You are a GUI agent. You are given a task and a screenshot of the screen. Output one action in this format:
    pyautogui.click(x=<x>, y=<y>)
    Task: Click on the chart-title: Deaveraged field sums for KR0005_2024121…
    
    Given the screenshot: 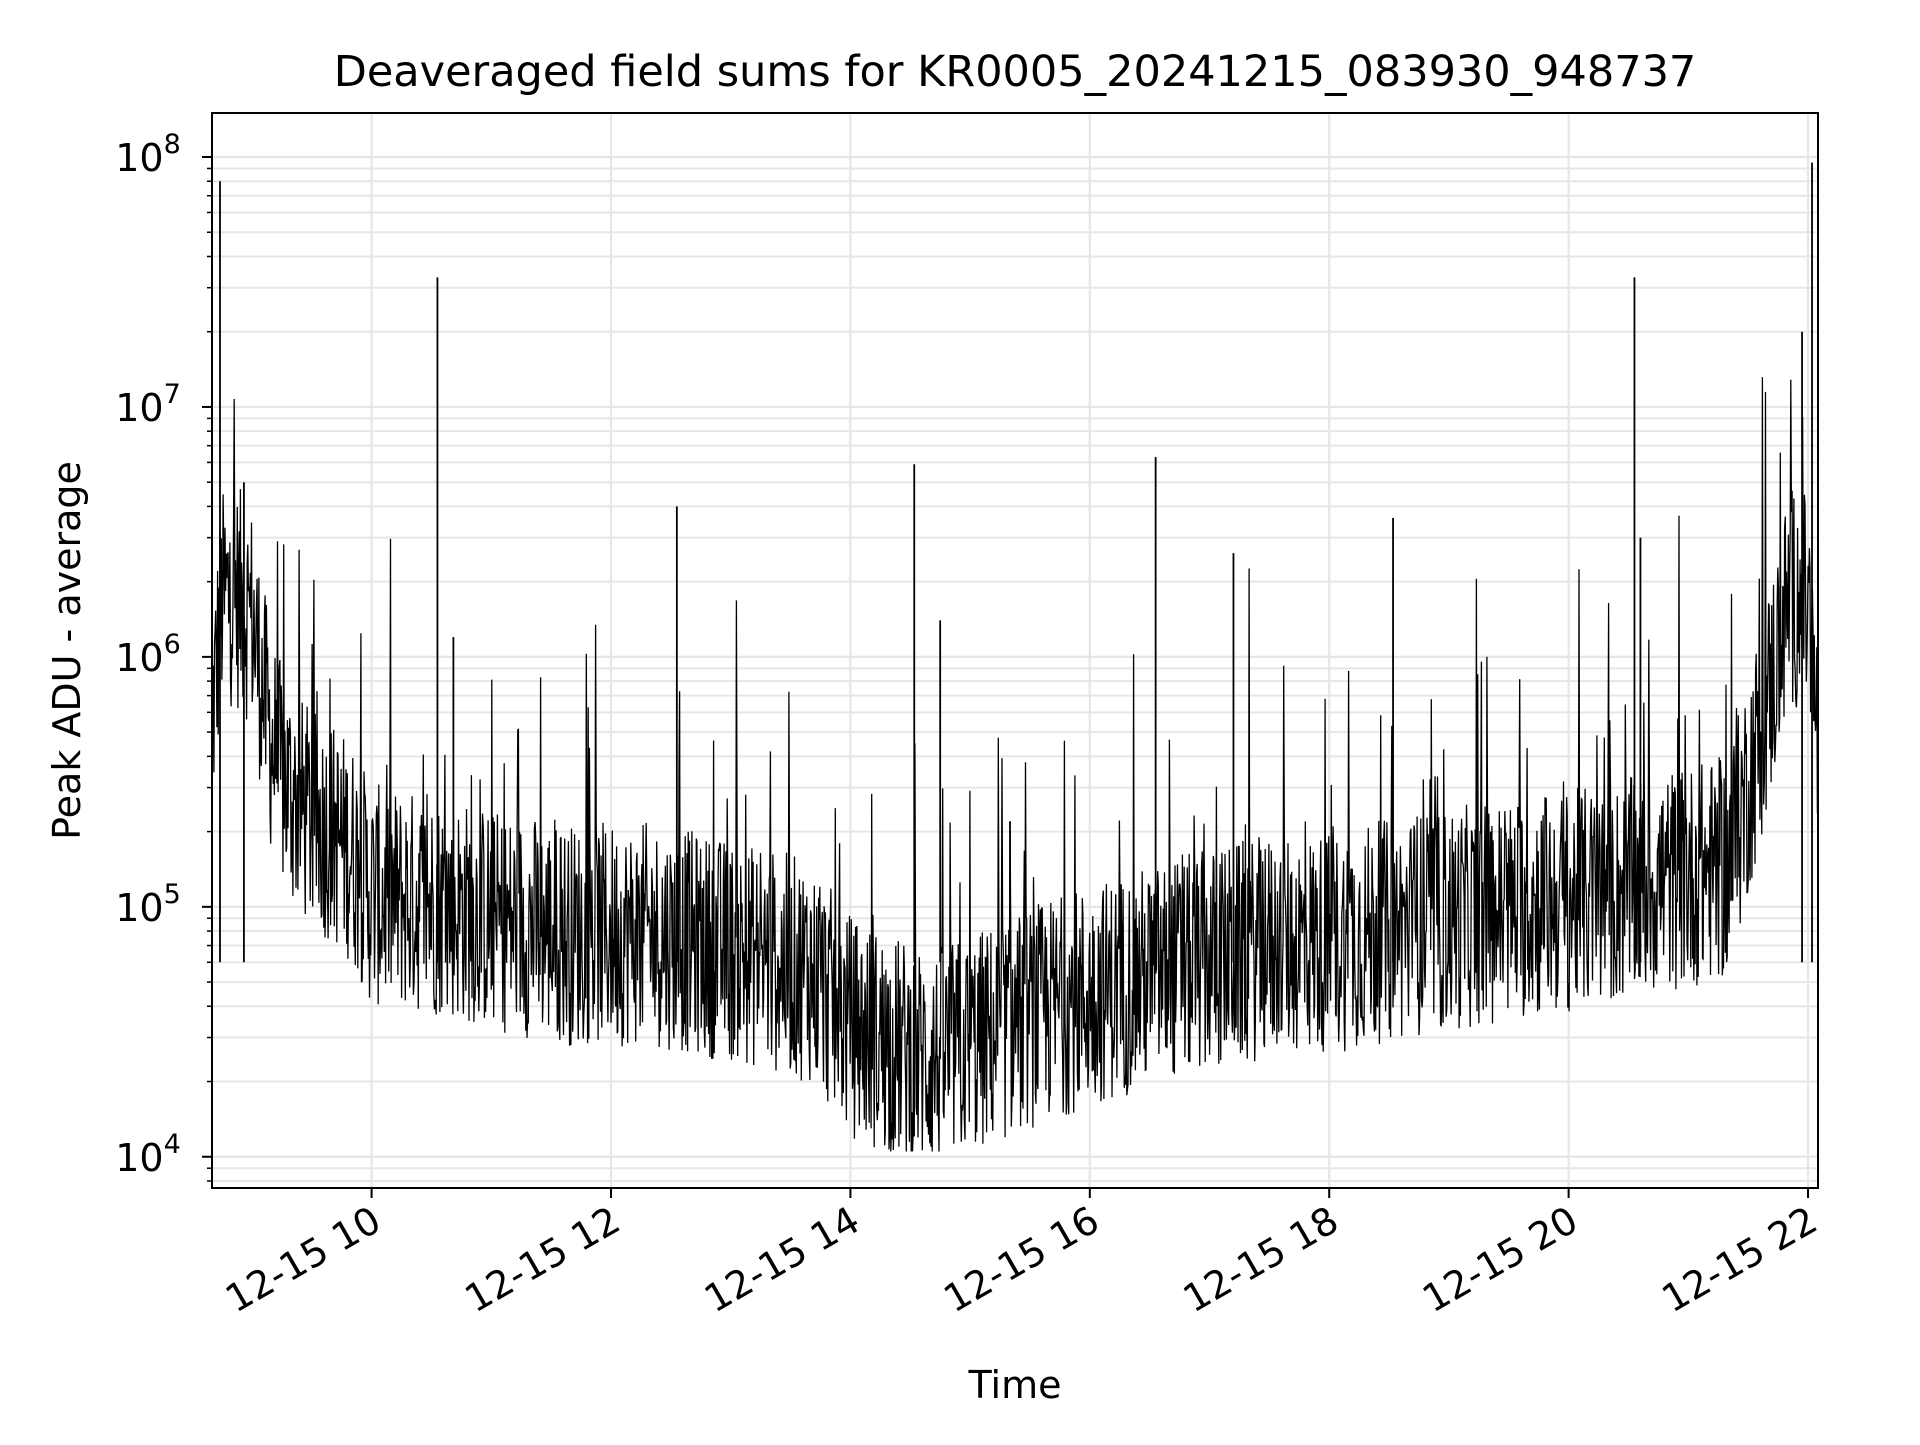 What is the action you would take?
    pyautogui.click(x=1015, y=72)
    